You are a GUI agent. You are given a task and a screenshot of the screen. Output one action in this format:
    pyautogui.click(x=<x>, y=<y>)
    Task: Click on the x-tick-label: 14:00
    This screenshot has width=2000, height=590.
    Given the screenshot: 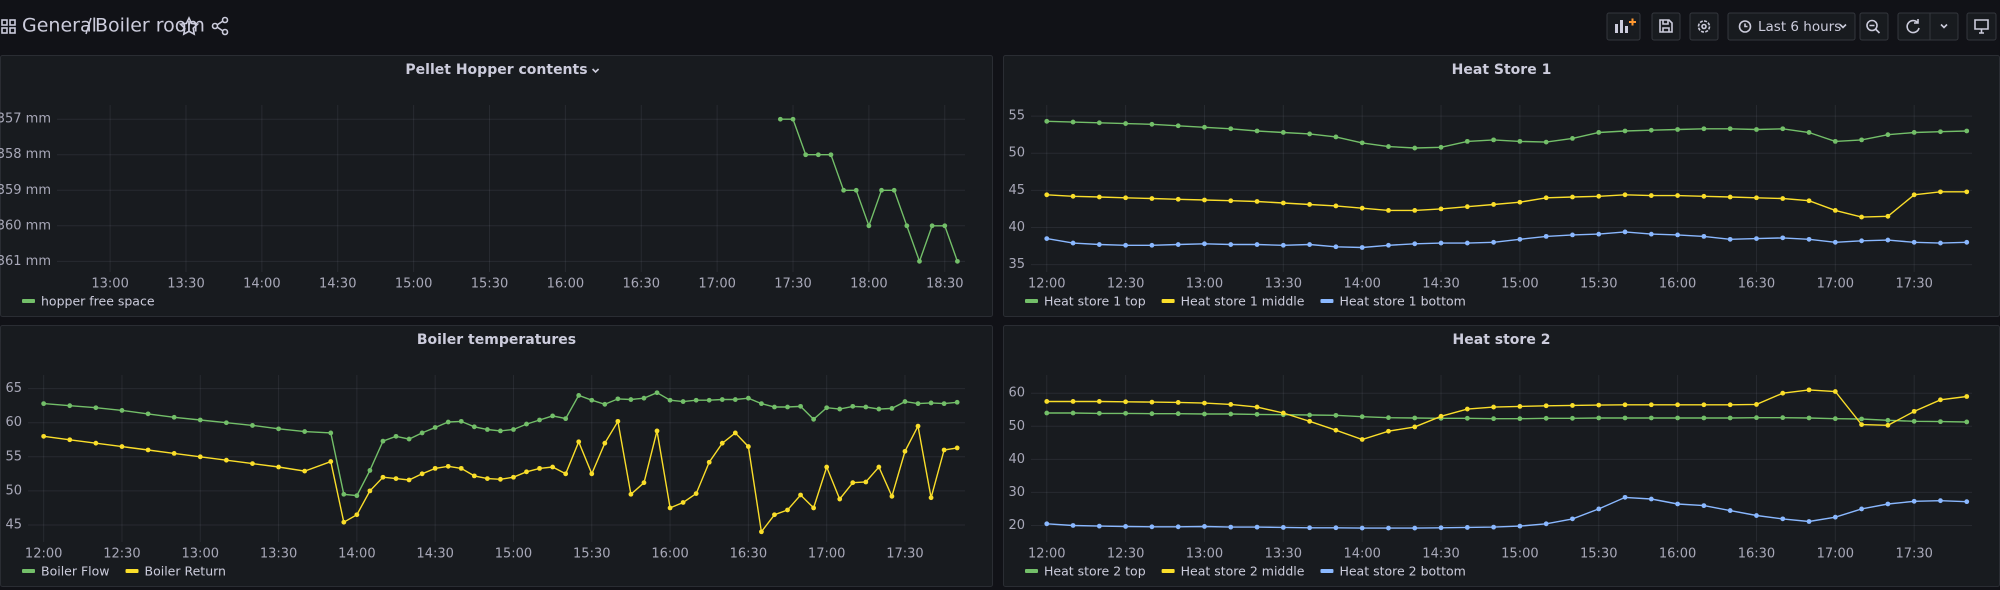 What is the action you would take?
    pyautogui.click(x=261, y=284)
    